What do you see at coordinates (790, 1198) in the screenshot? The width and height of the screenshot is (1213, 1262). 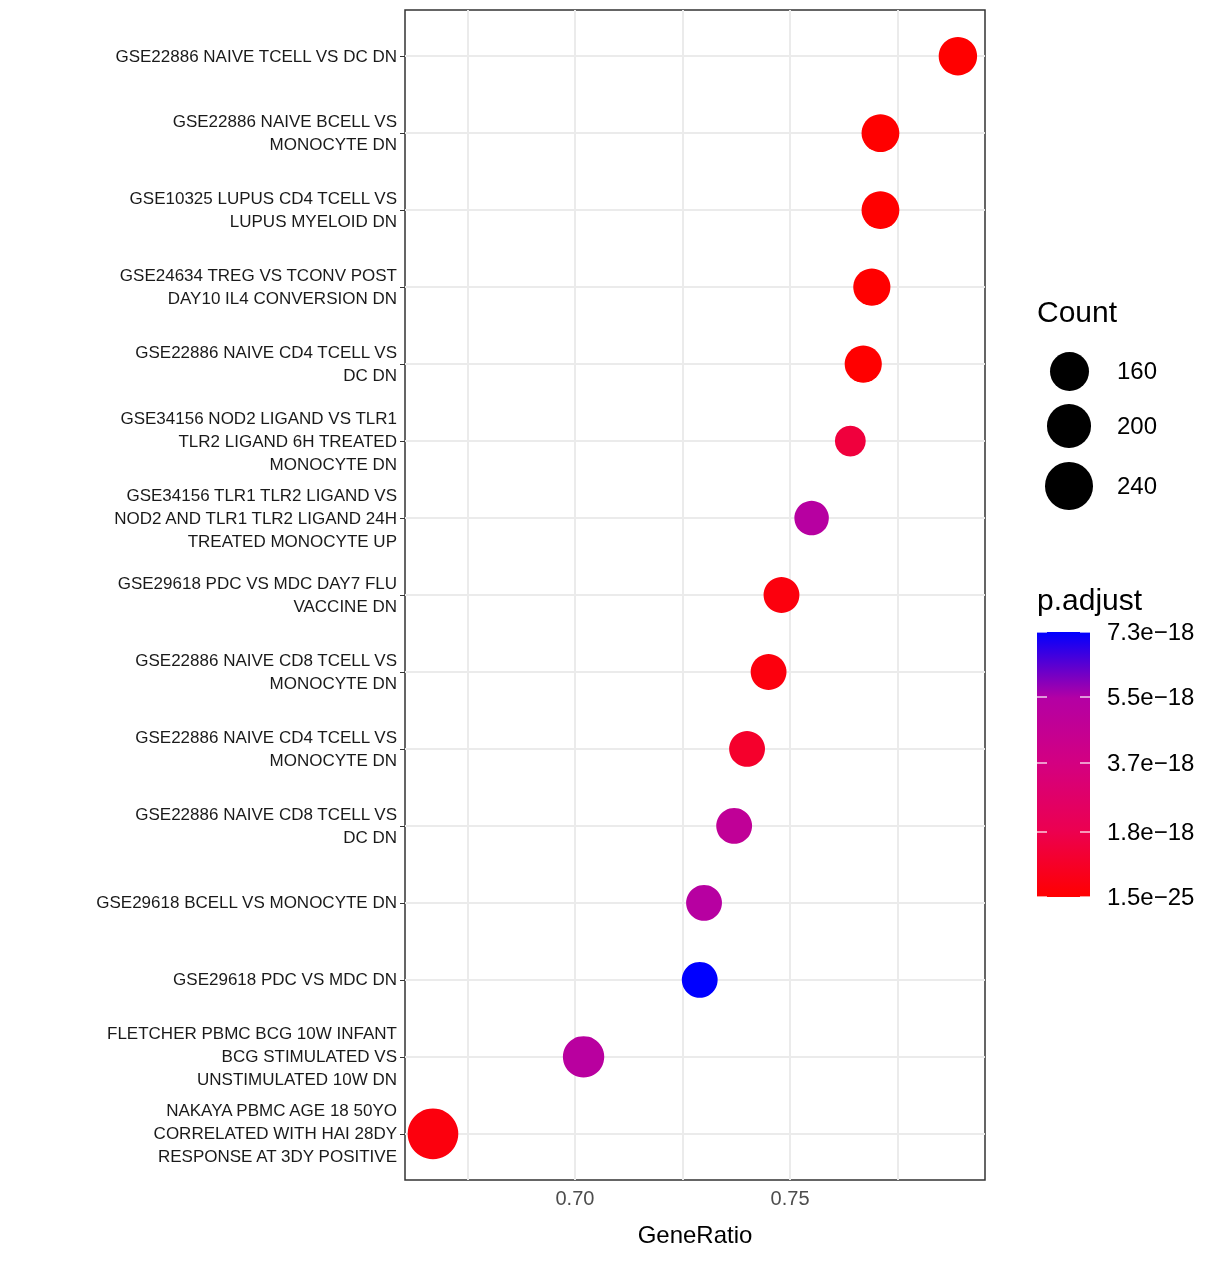 I see `x-tick-label: 0.75` at bounding box center [790, 1198].